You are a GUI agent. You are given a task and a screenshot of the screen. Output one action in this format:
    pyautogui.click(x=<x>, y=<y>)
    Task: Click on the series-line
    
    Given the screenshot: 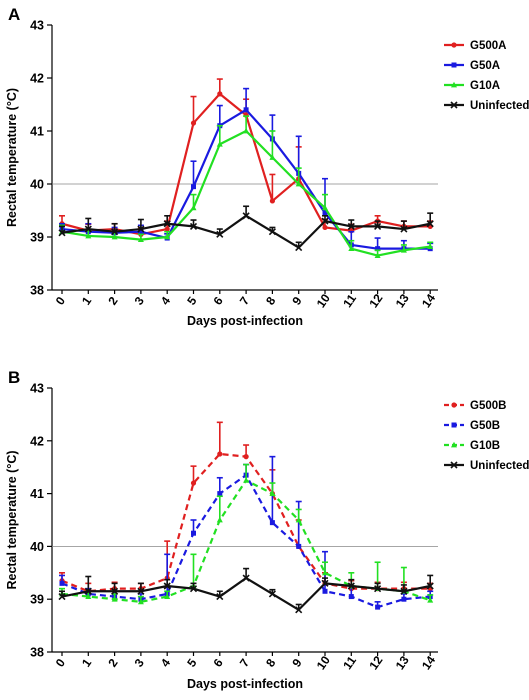 What is the action you would take?
    pyautogui.click(x=246, y=193)
    